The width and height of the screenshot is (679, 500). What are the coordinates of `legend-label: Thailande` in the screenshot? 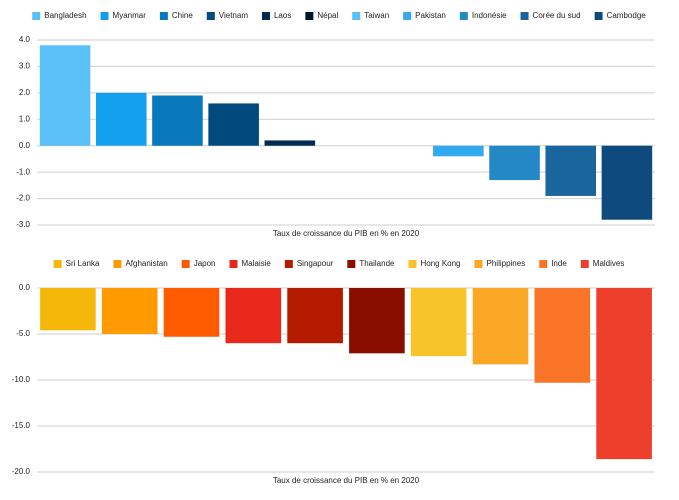 It's located at (377, 263).